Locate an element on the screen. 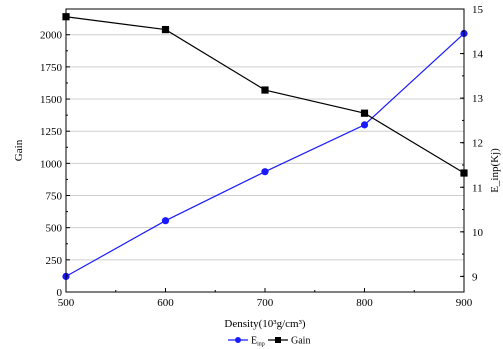 The height and width of the screenshot is (349, 503). x-tick-label: 500 is located at coordinates (66, 303).